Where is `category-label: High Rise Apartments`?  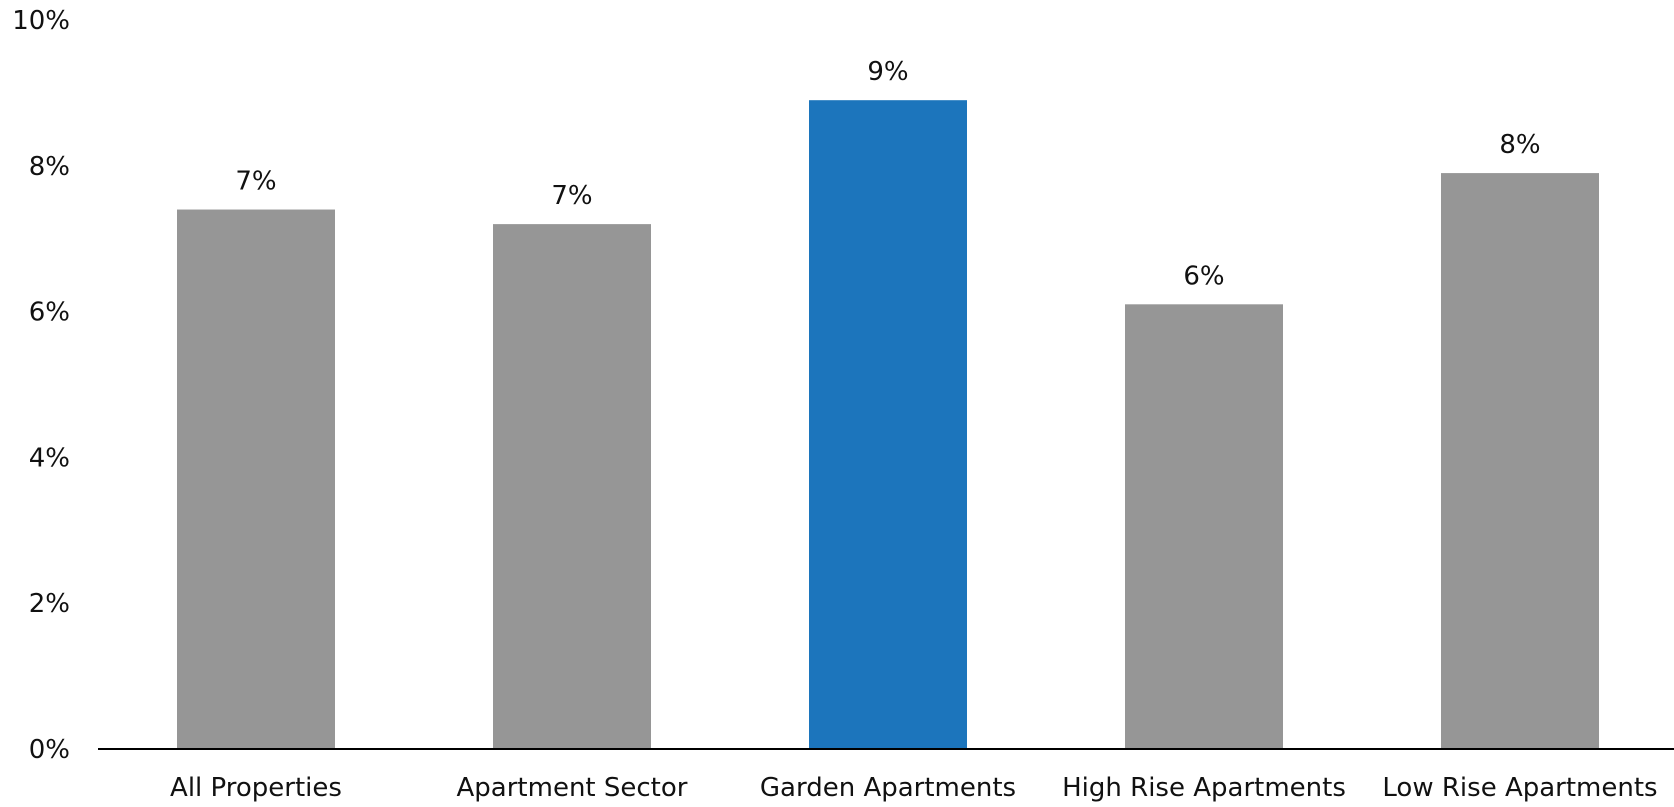 category-label: High Rise Apartments is located at coordinates (1204, 788).